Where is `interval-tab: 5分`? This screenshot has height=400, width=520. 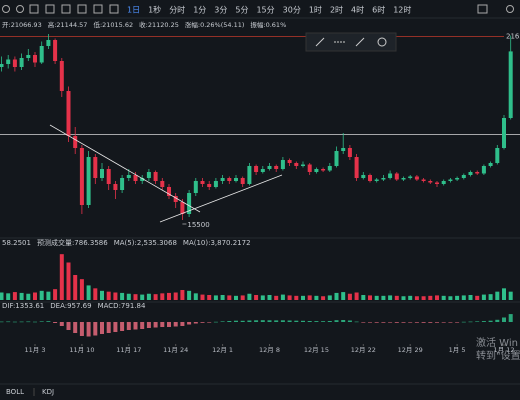
interval-tab: 5分 is located at coordinates (241, 10).